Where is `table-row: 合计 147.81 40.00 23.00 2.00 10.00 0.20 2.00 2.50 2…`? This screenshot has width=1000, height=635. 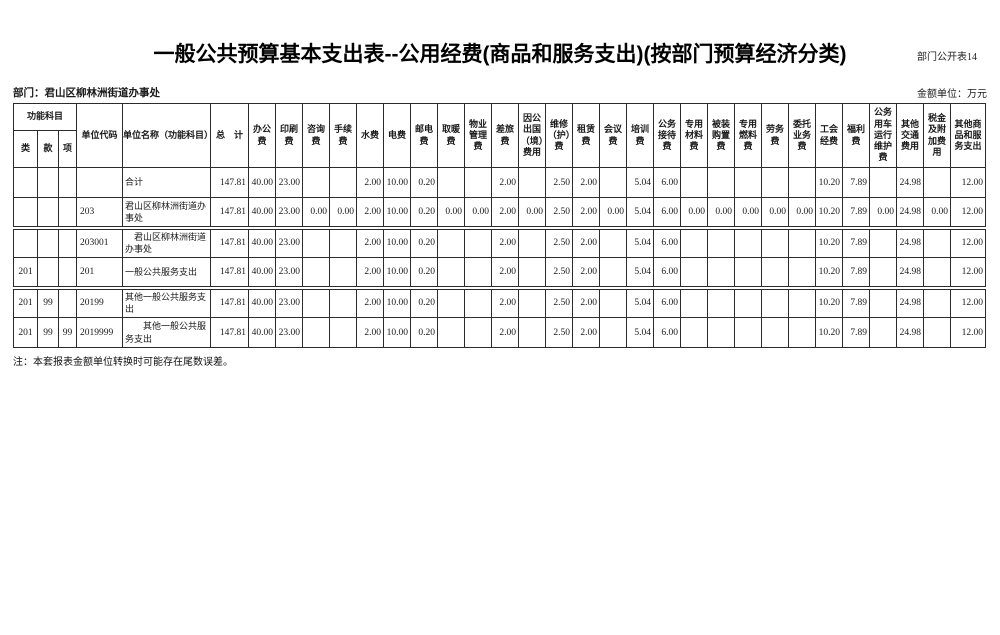
table-row: 合计 147.81 40.00 23.00 2.00 10.00 0.20 2.00 2.50 2… is located at coordinates (500, 182).